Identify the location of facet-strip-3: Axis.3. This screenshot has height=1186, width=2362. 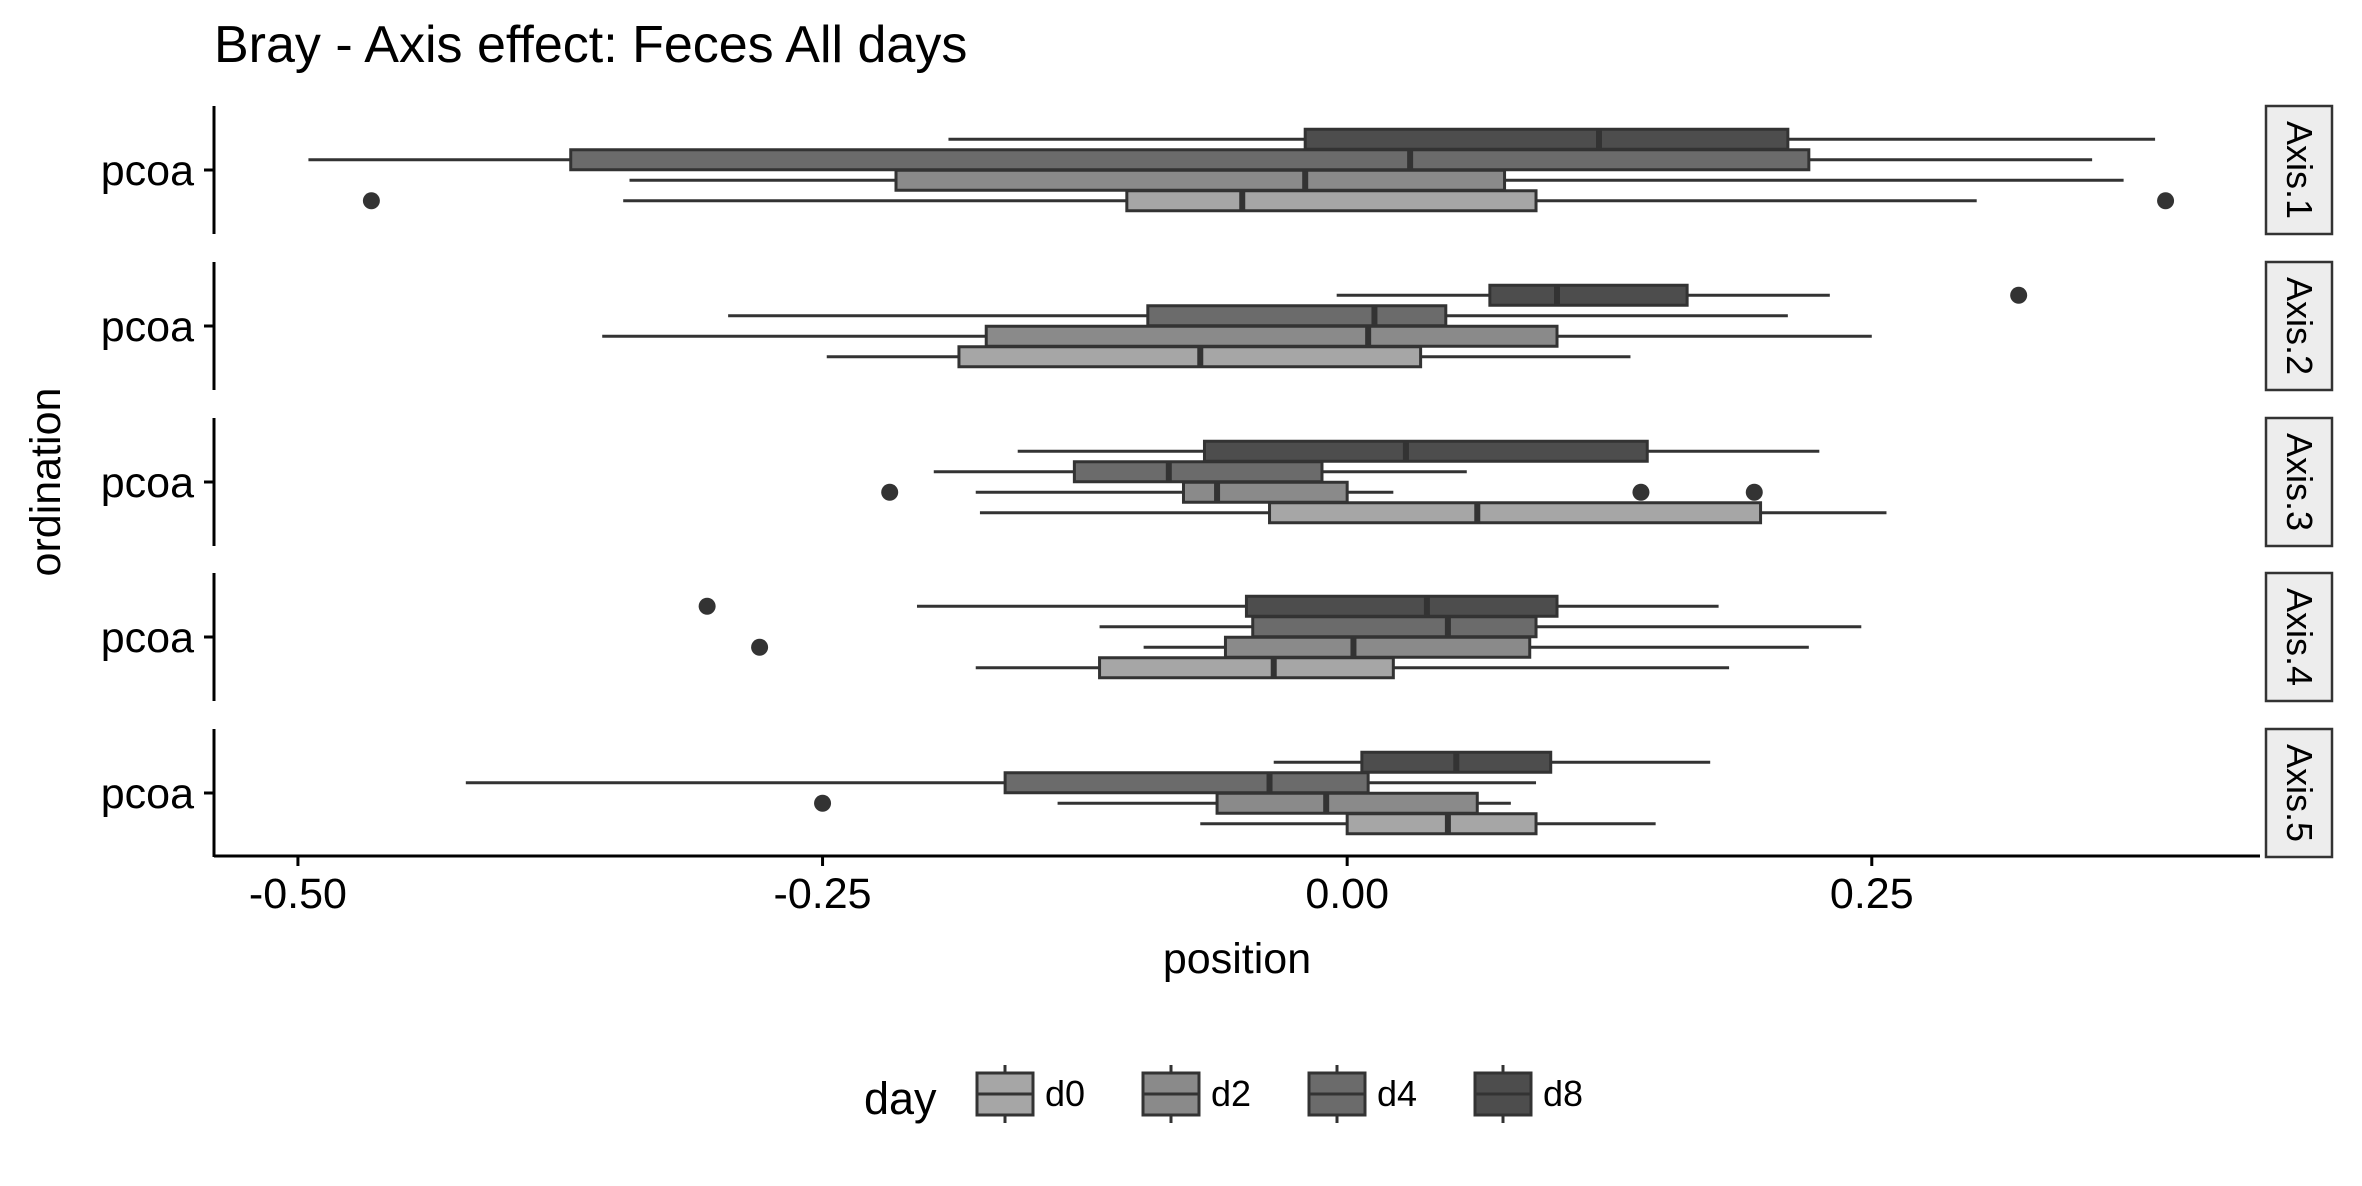
(2299, 482).